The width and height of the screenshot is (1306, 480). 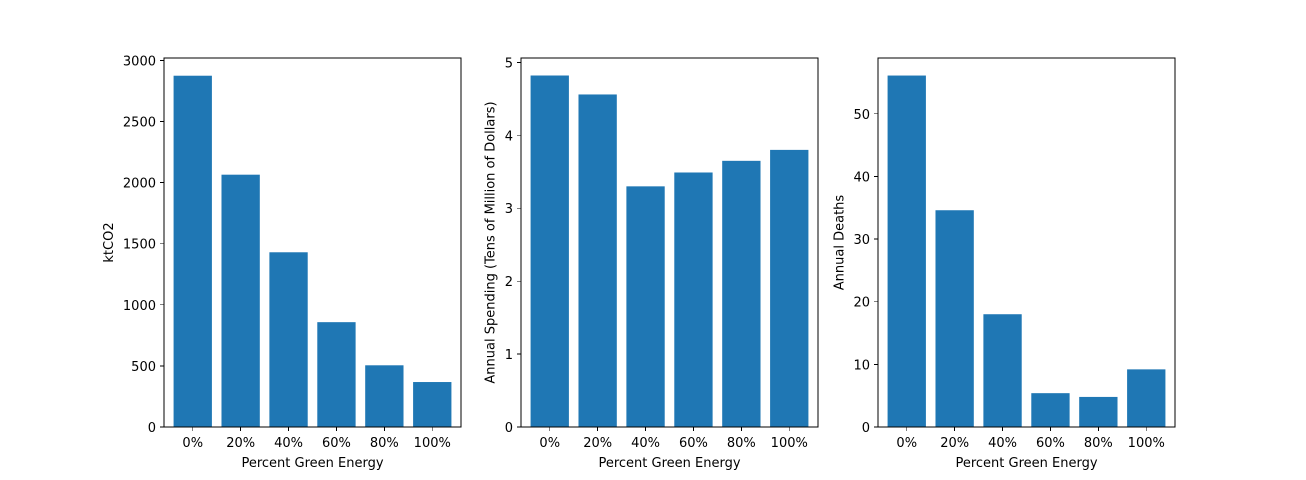 I want to click on y-tick-label: 1000, so click(x=139, y=306).